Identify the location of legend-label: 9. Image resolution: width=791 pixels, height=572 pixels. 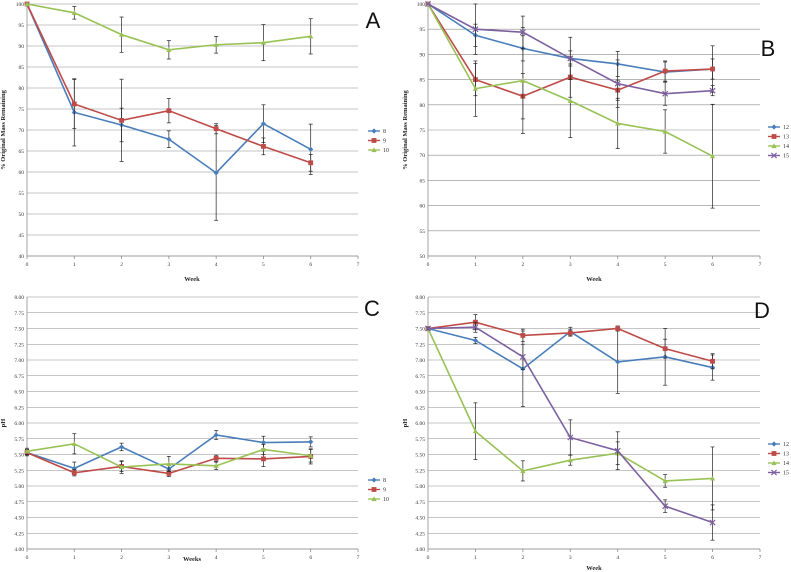
(384, 491).